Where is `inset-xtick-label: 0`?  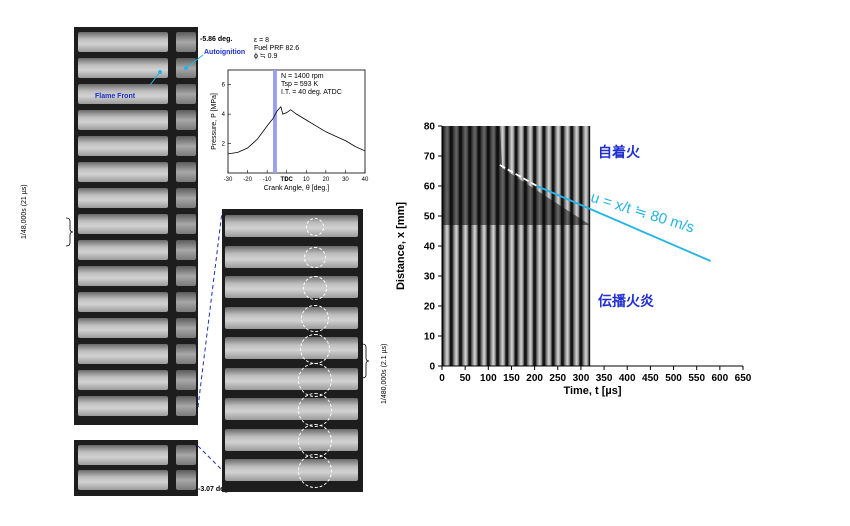
inset-xtick-label: 0 is located at coordinates (287, 180).